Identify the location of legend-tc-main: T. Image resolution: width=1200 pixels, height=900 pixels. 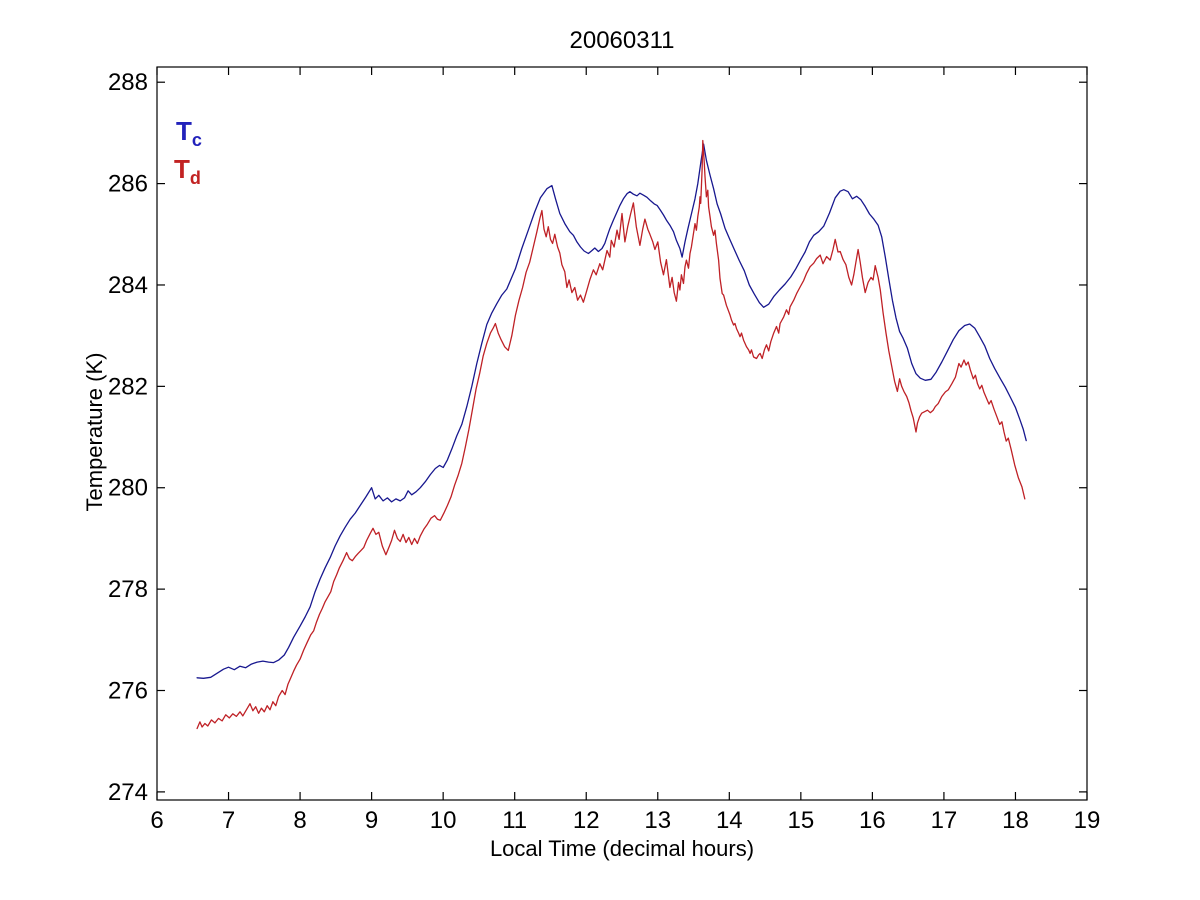
(184, 131).